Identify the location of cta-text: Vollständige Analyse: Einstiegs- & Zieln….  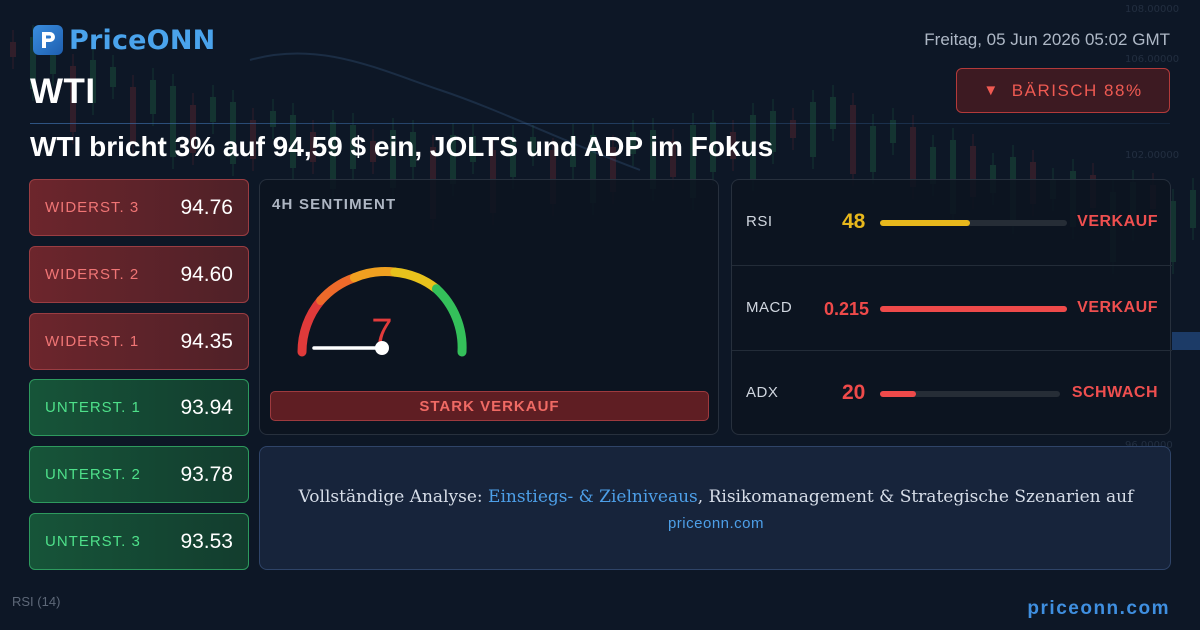
(716, 497).